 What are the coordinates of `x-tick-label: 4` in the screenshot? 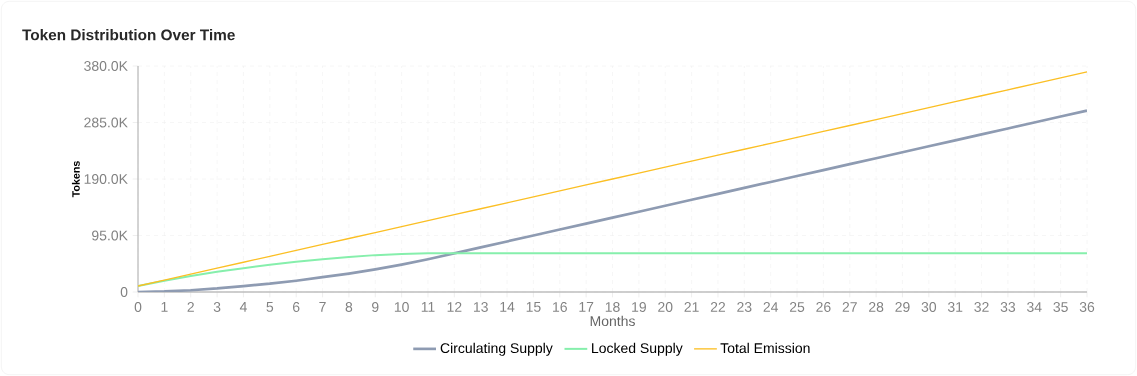 It's located at (243, 307).